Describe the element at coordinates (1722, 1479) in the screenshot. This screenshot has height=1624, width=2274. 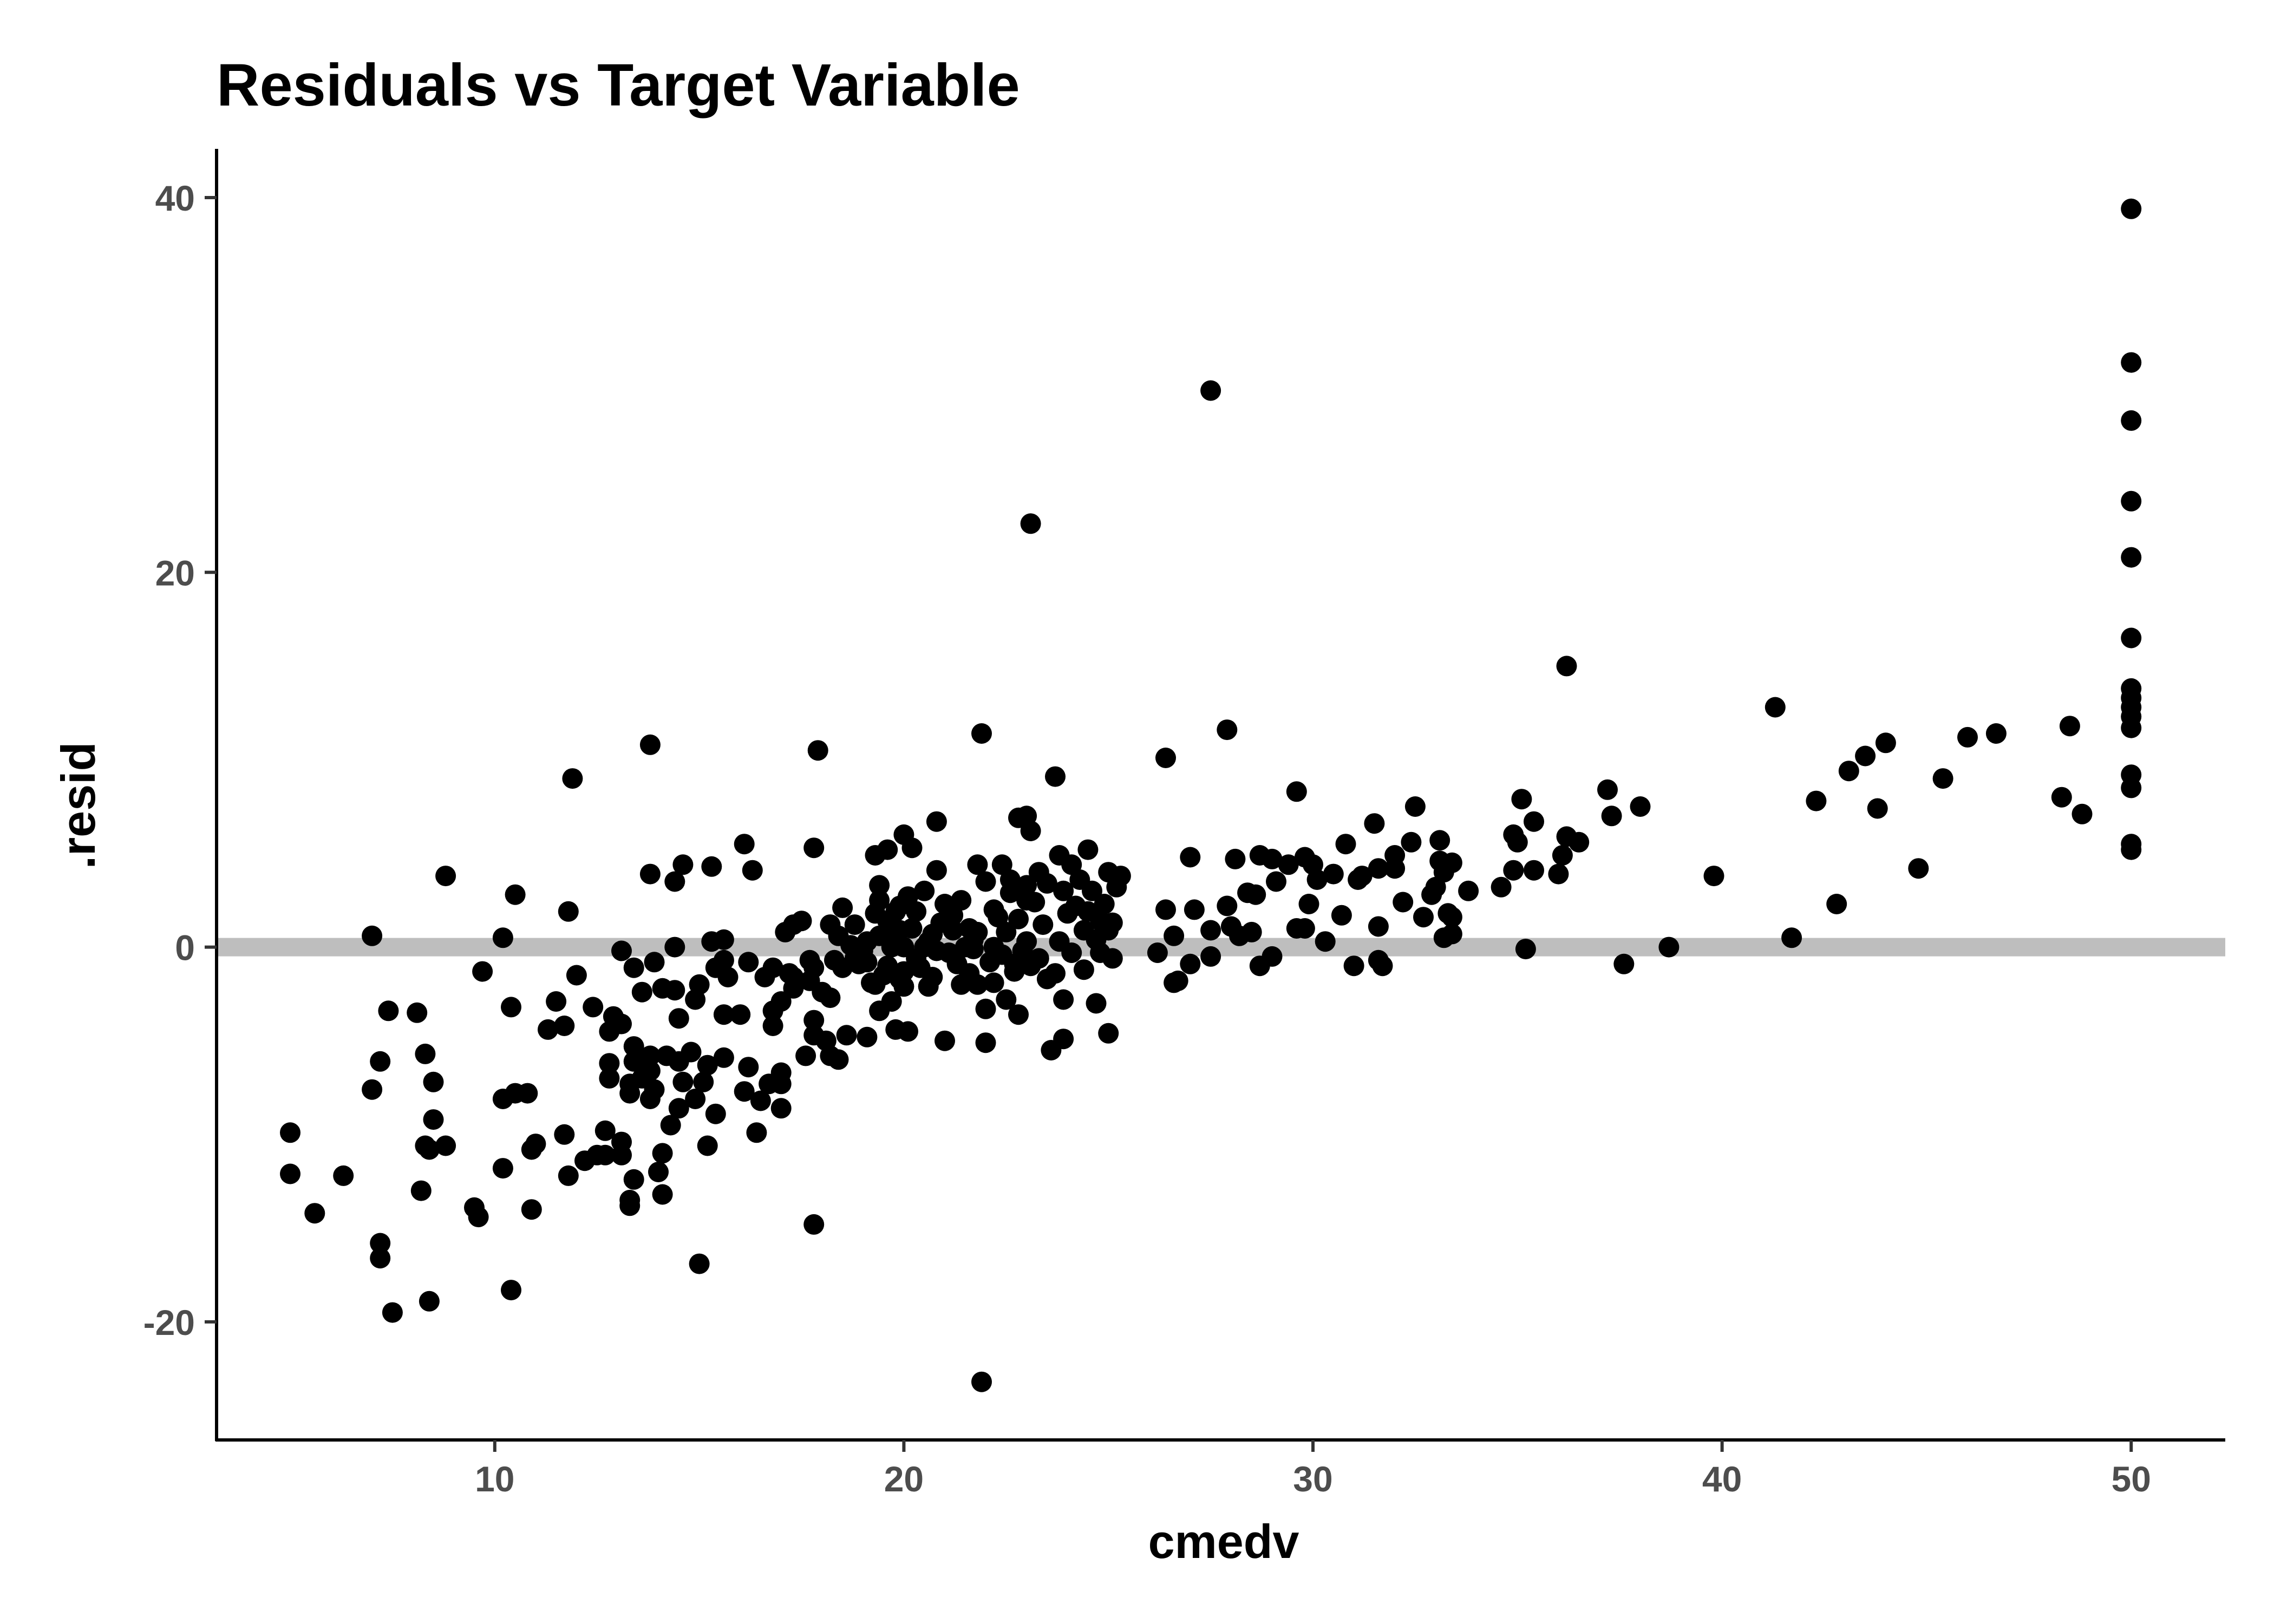
I see `x-tick-label: 40` at that location.